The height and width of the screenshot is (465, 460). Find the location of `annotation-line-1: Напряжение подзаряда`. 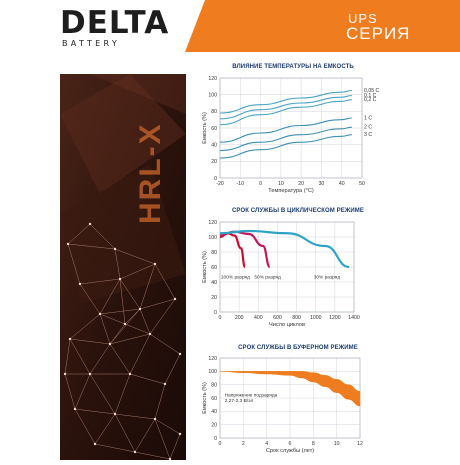

annotation-line-1: Напряжение подзаряда is located at coordinates (251, 396).